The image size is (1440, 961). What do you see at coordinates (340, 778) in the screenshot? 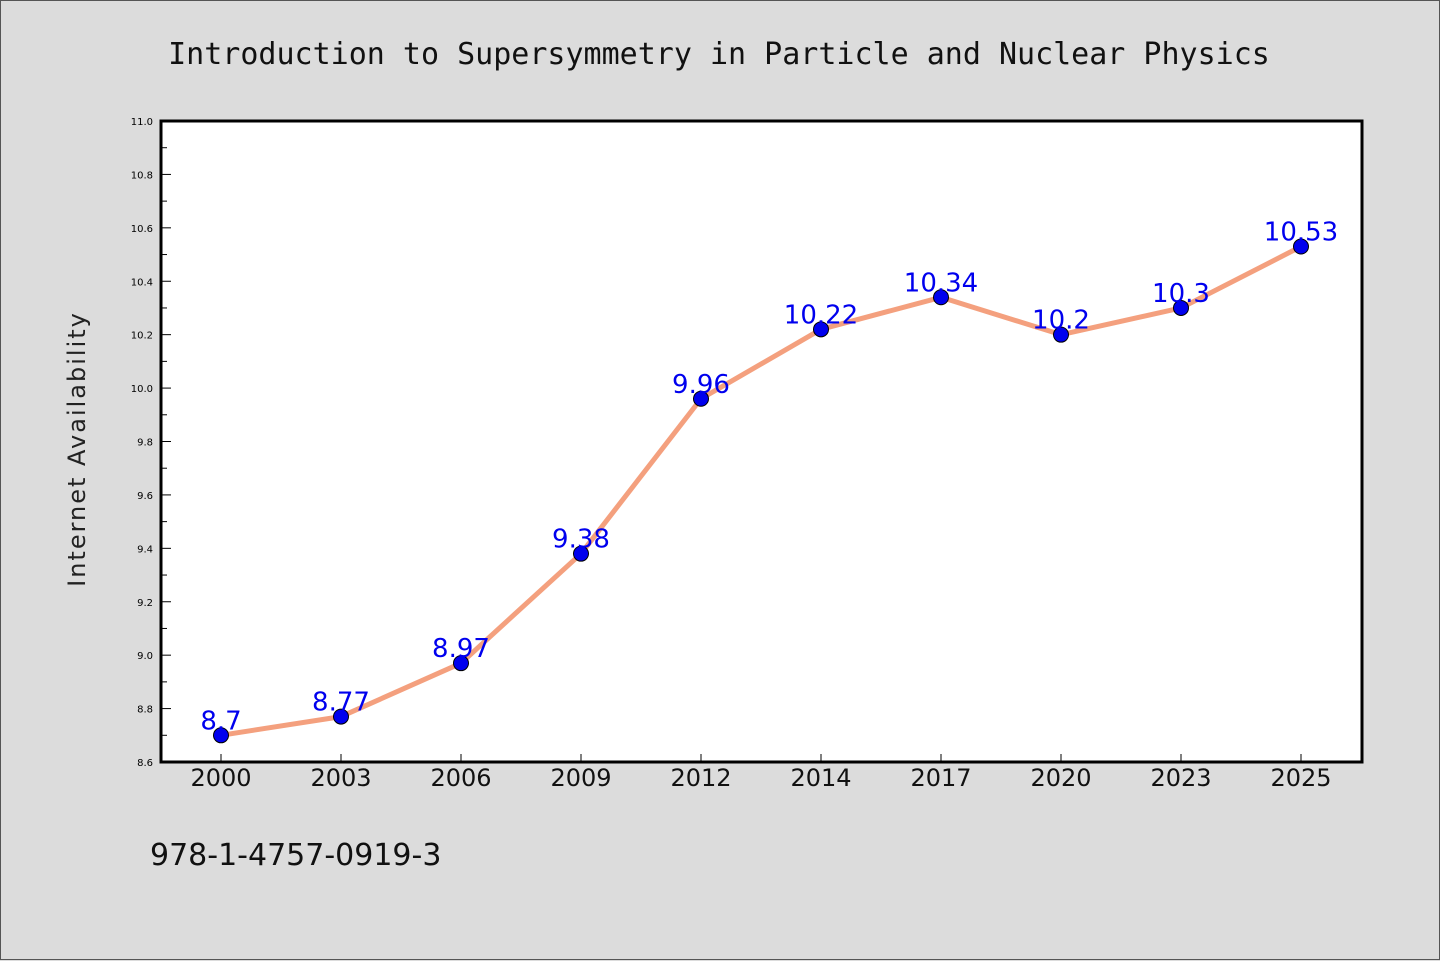
I see `x-tick-label: 2003` at bounding box center [340, 778].